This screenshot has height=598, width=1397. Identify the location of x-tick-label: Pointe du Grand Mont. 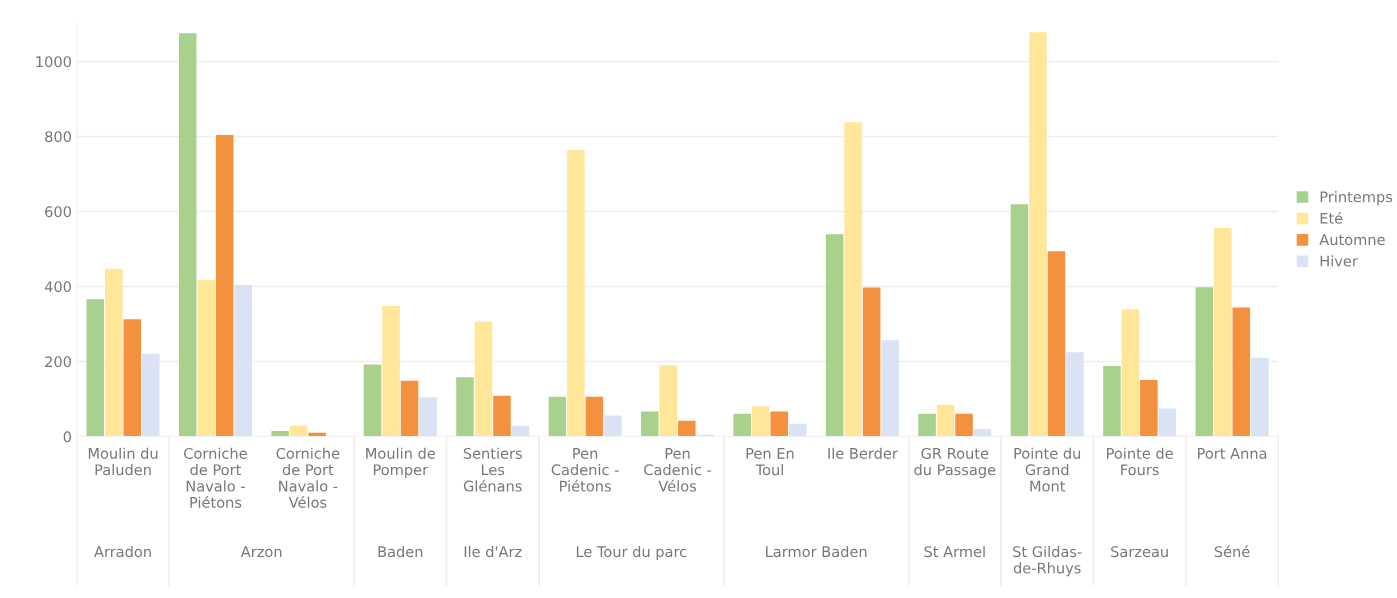
(1047, 469).